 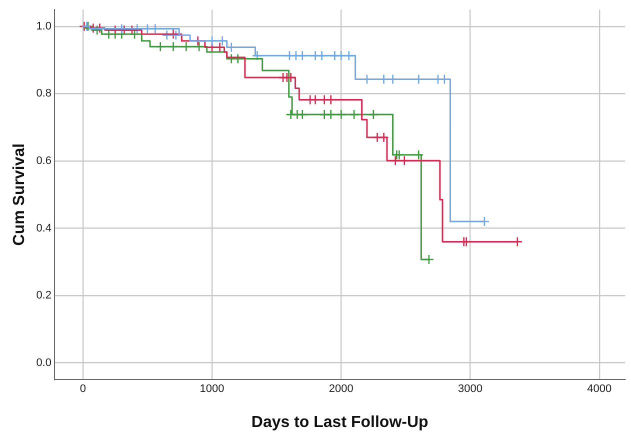 I want to click on y-axis-title: Cum Survival, so click(x=19, y=194).